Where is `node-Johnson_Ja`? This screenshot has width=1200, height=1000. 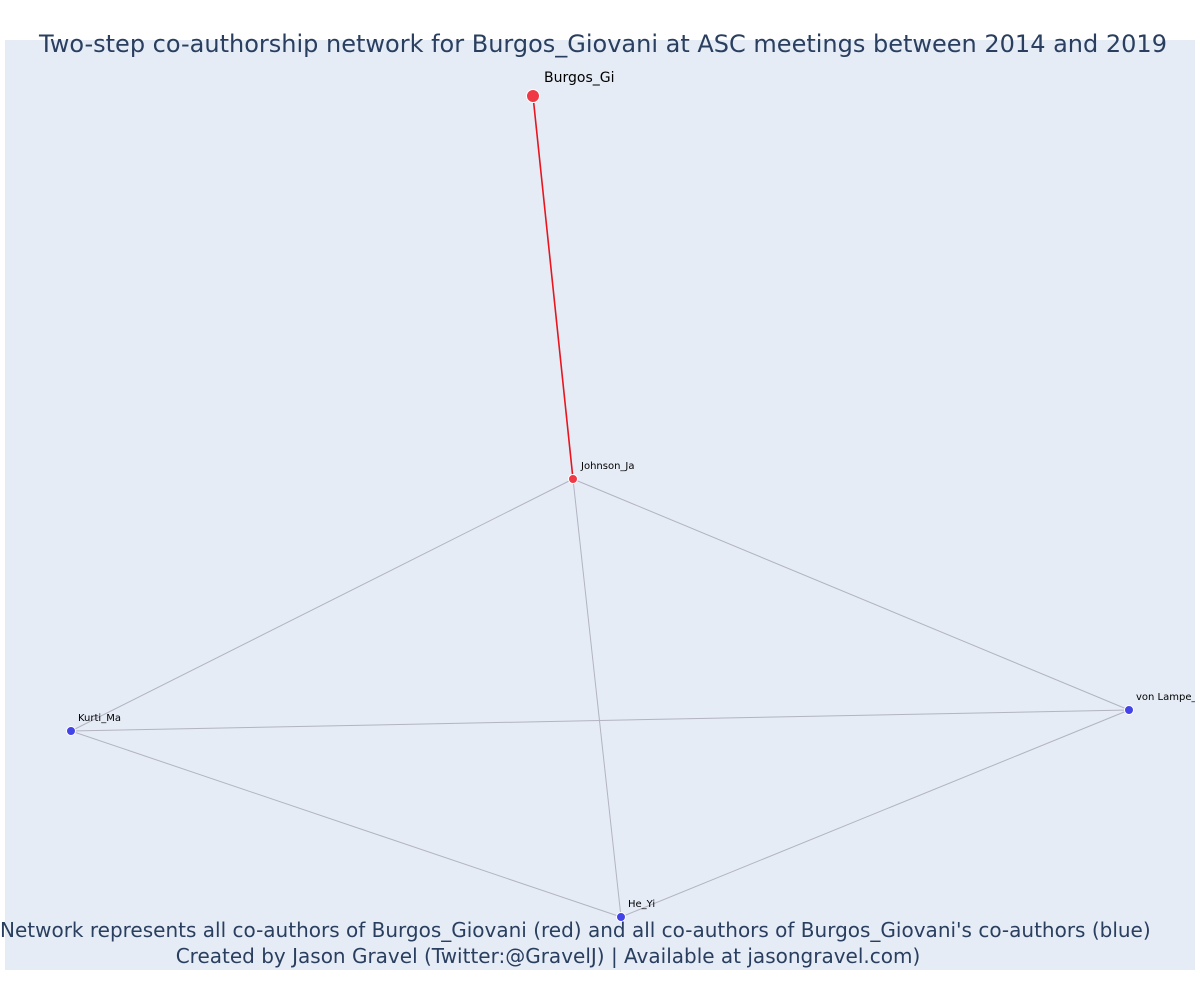
node-Johnson_Ja is located at coordinates (573, 479).